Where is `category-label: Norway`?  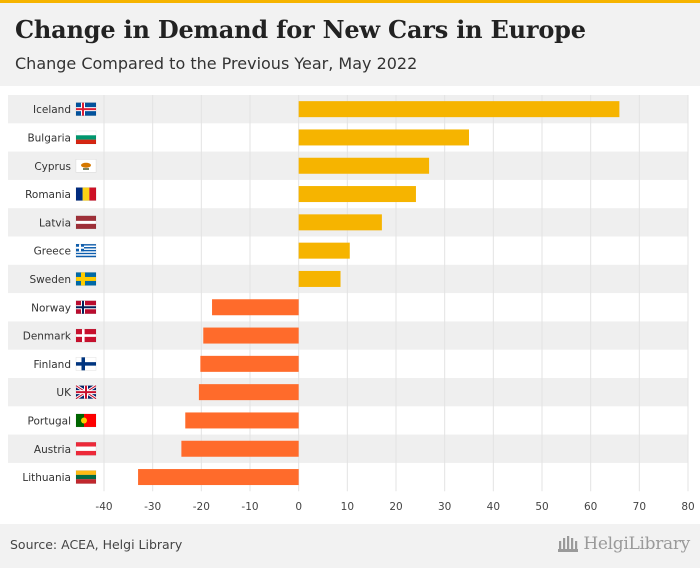
category-label: Norway is located at coordinates (51, 308).